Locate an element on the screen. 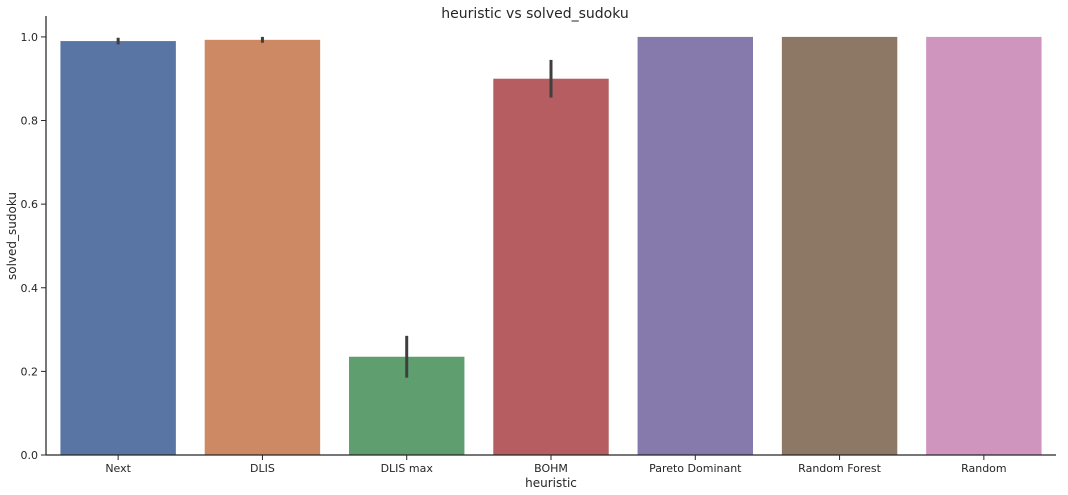 The image size is (1068, 495). y-tick-label: 0.4 is located at coordinates (30, 288).